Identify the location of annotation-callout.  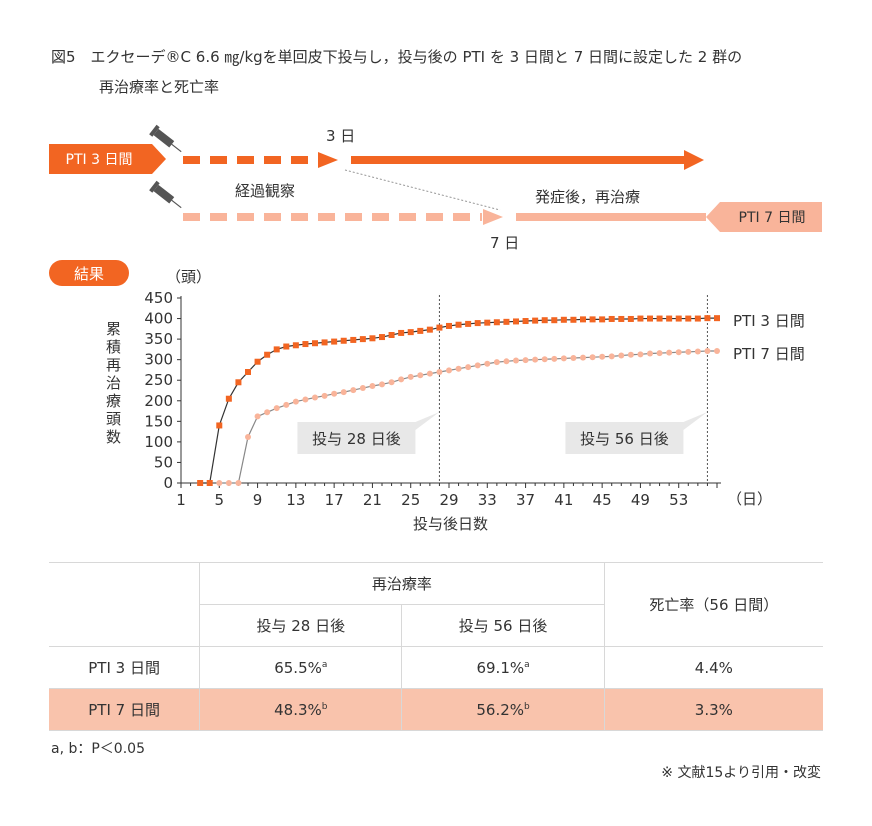
(368, 433).